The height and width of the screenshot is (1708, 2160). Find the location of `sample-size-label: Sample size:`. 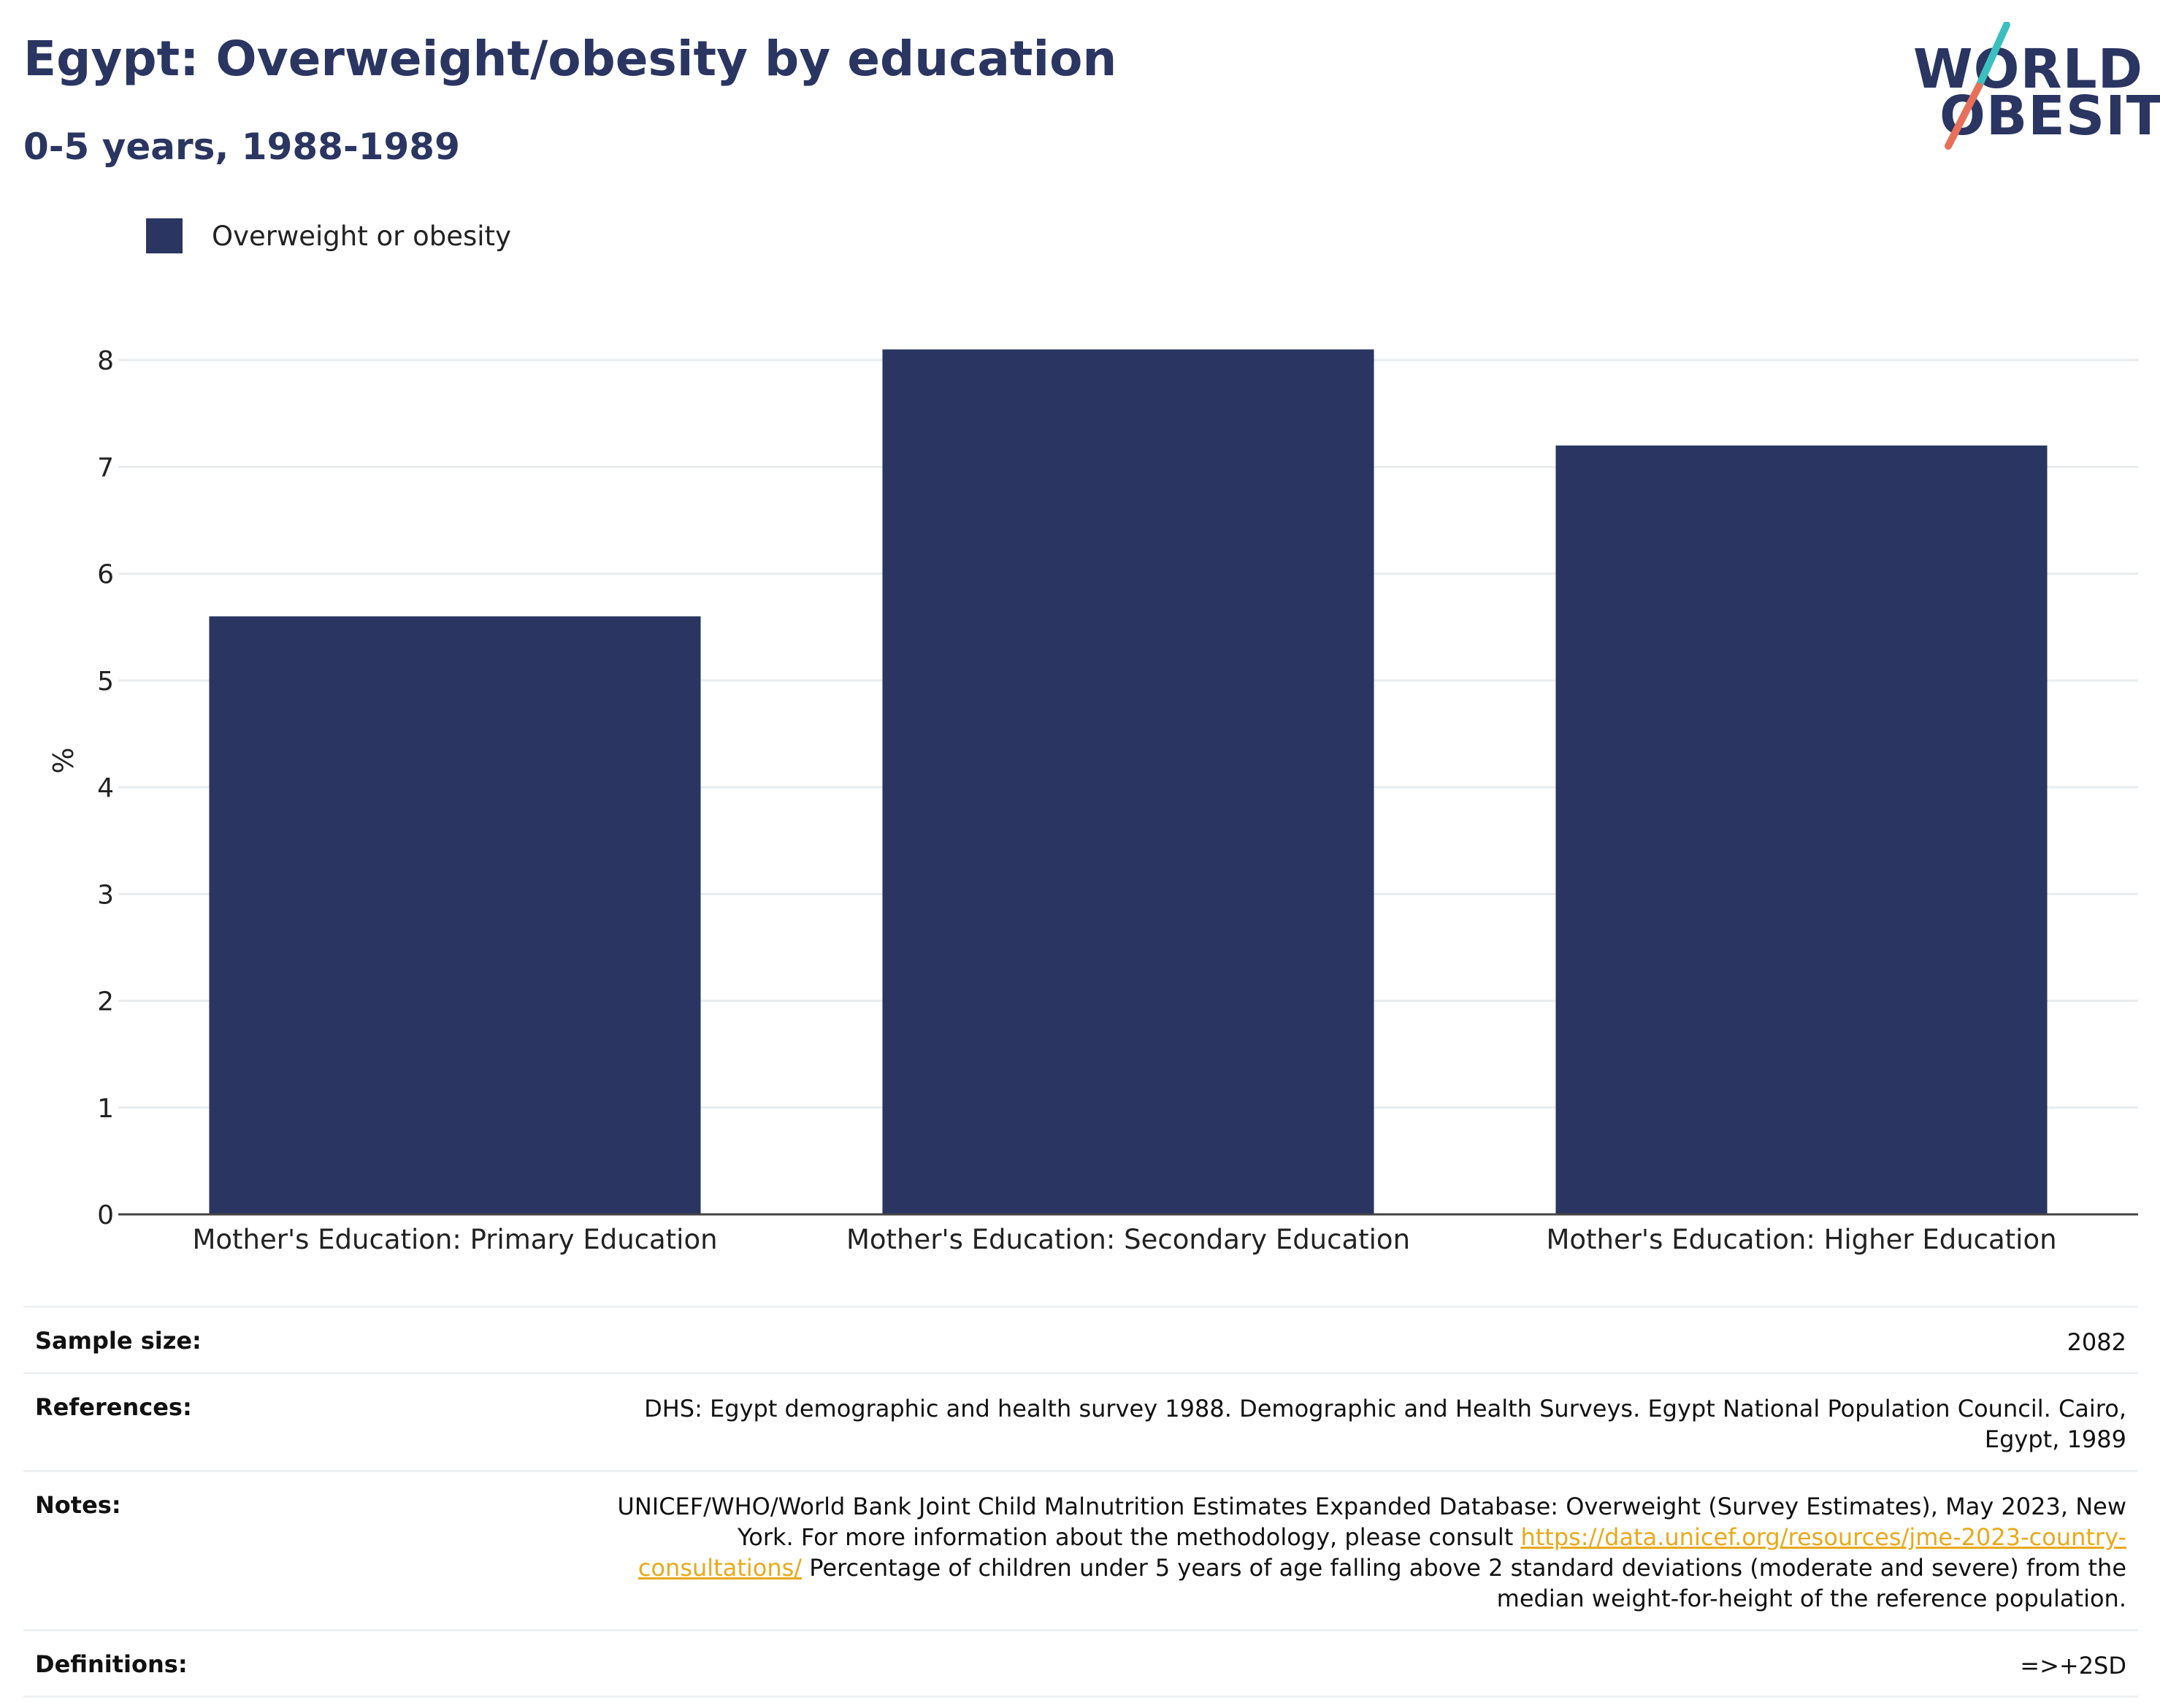

sample-size-label: Sample size: is located at coordinates (118, 1341).